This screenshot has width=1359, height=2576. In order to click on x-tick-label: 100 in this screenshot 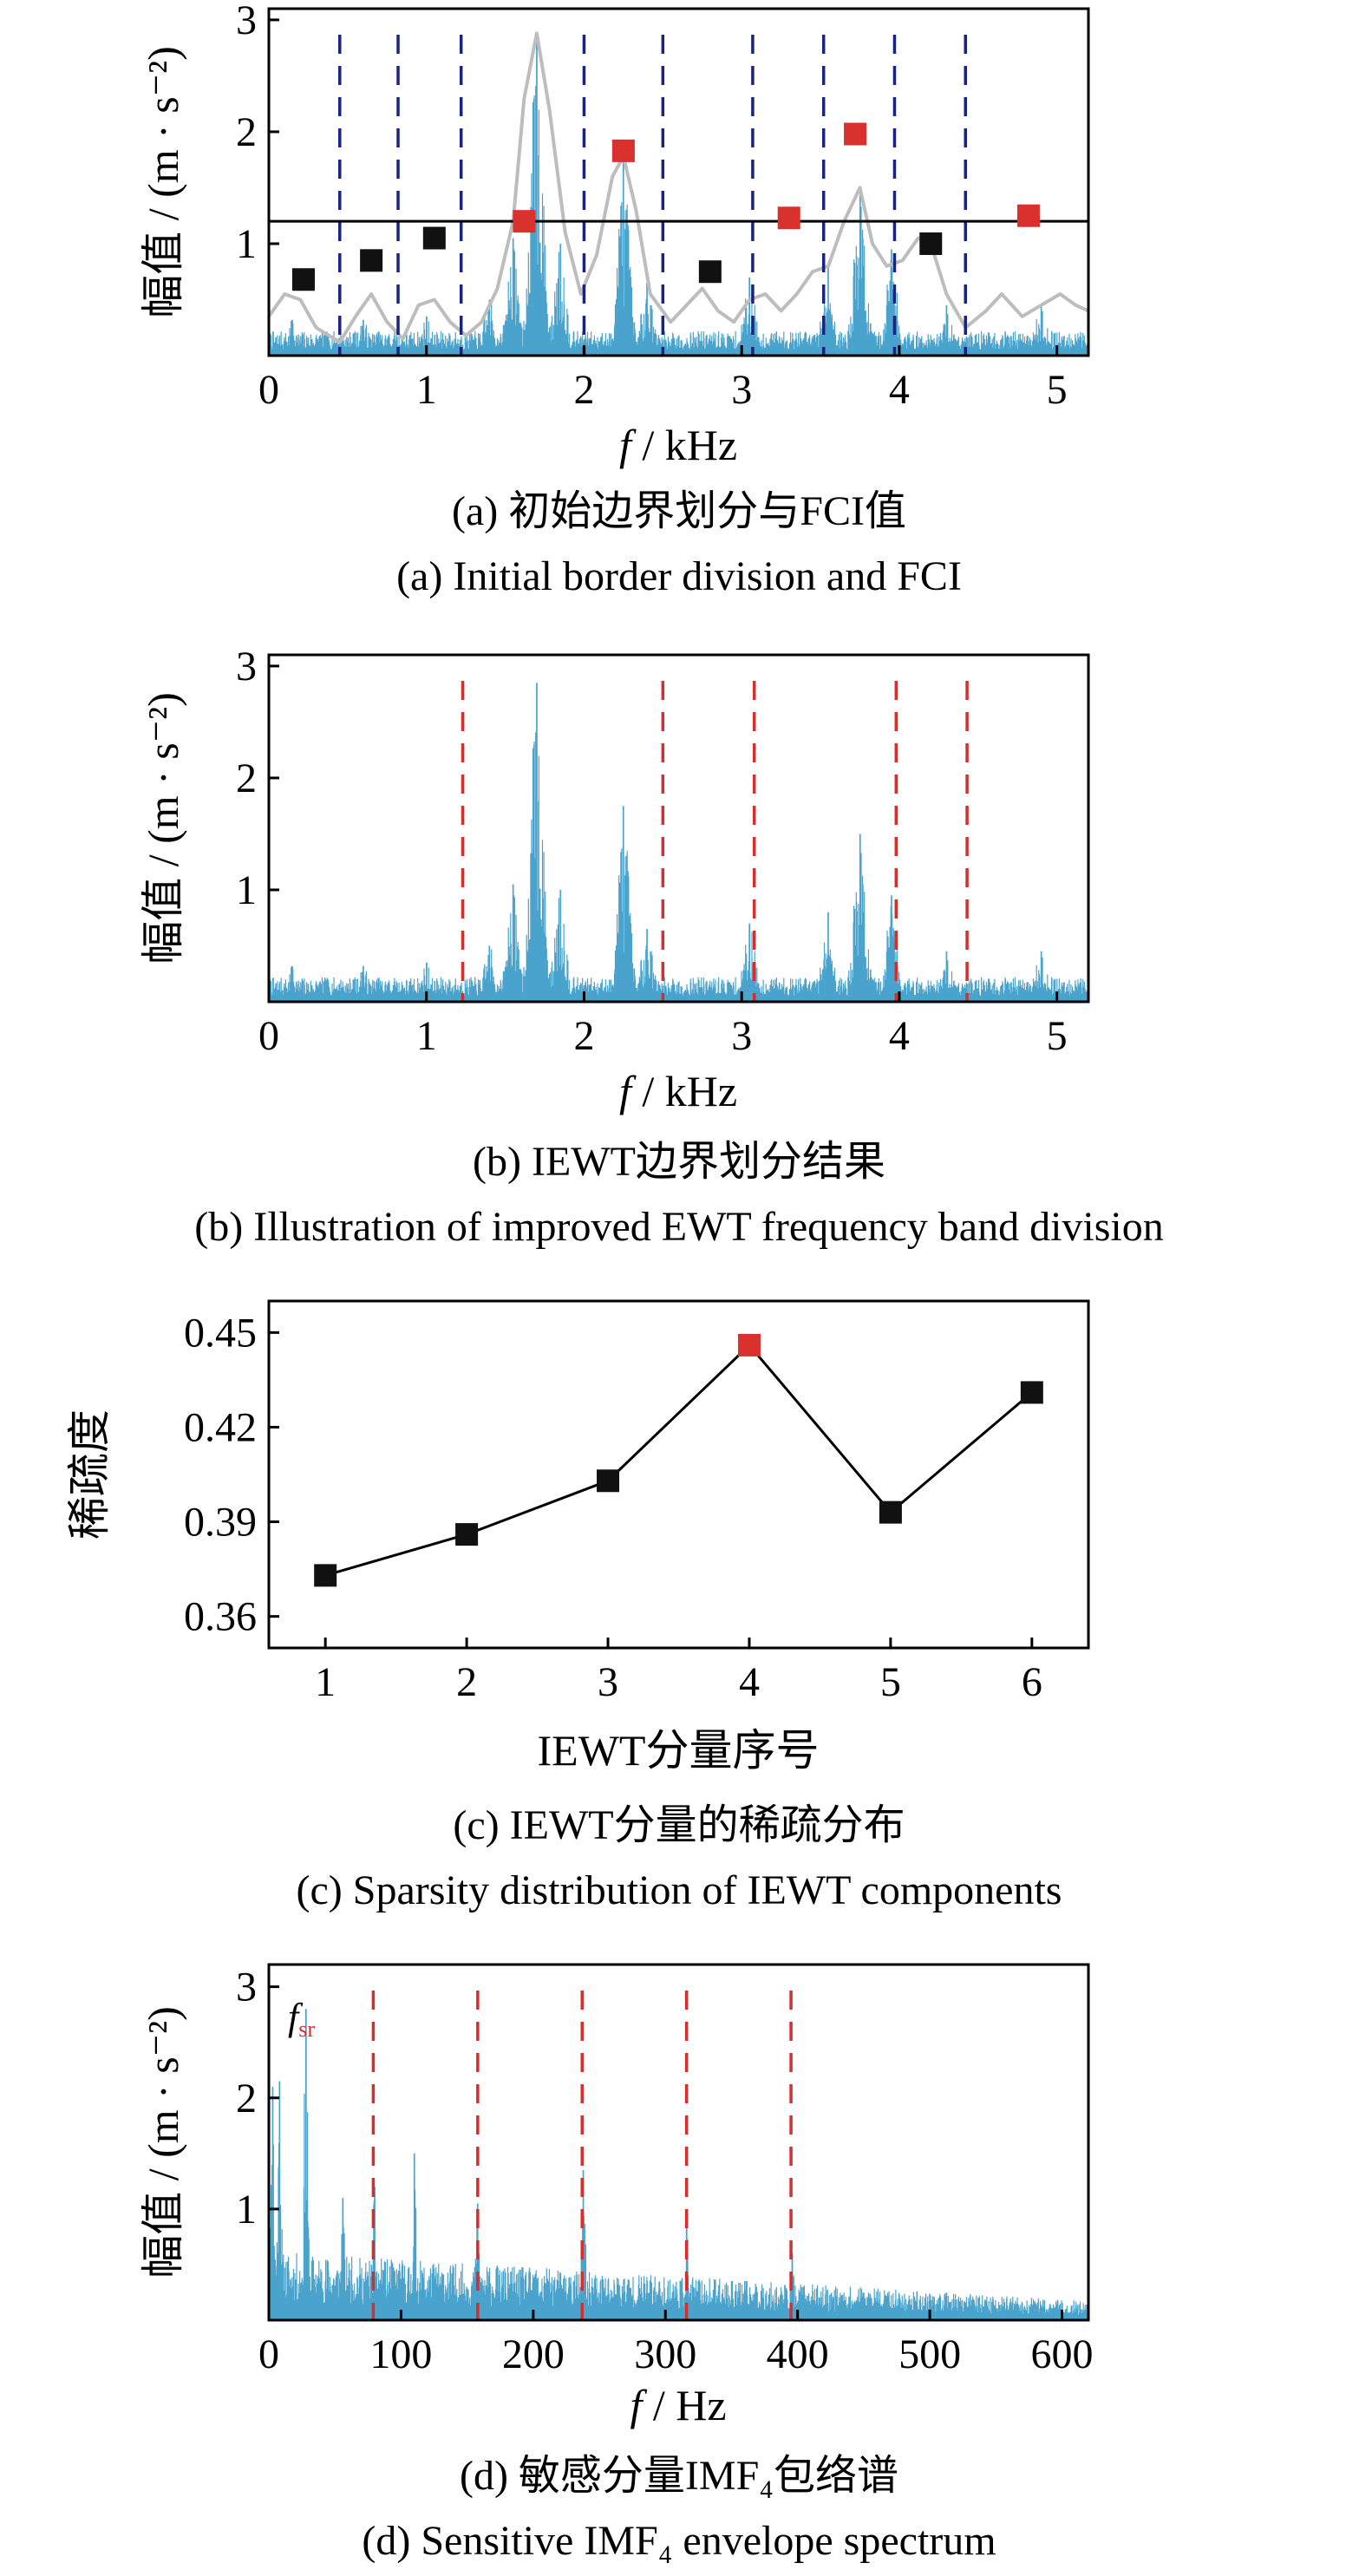, I will do `click(400, 2354)`.